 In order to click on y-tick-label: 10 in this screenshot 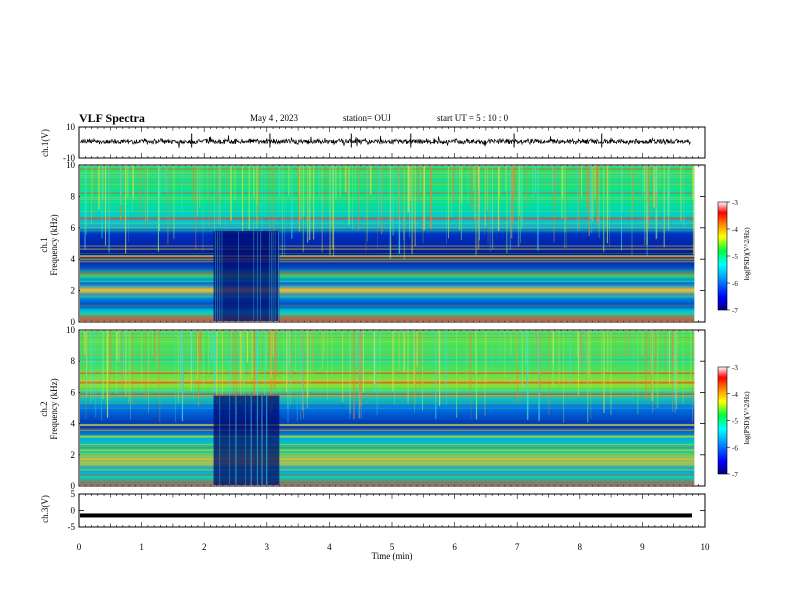, I will do `click(71, 330)`.